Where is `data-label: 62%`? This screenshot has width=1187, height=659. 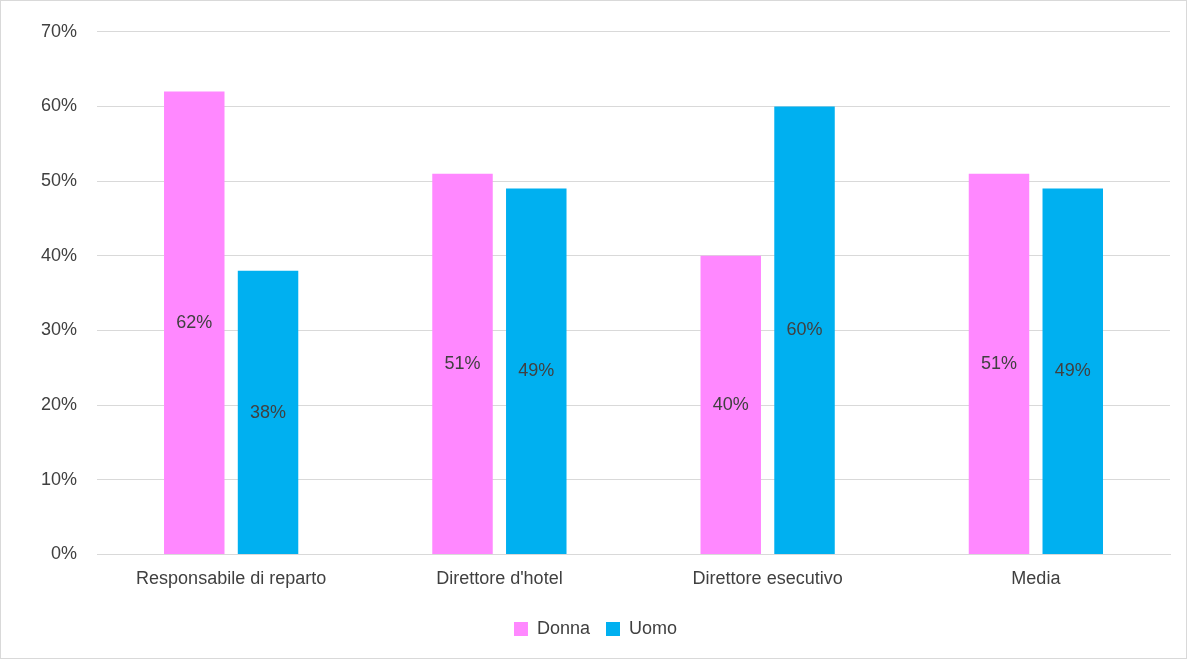
data-label: 62% is located at coordinates (194, 321).